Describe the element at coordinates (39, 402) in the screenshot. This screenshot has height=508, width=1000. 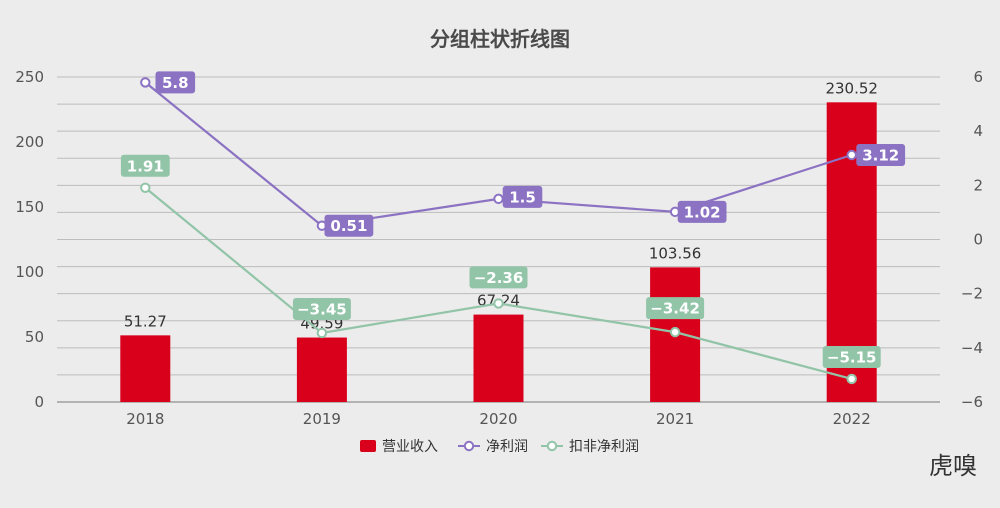
I see `left-axis-tick-label: 0` at that location.